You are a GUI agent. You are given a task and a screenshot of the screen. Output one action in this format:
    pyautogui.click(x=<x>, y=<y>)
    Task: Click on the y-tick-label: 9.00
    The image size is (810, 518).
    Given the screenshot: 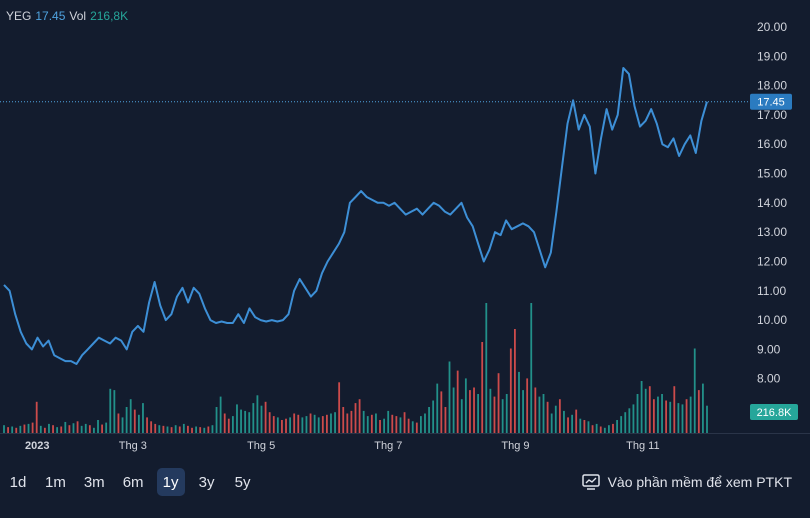 What is the action you would take?
    pyautogui.click(x=769, y=349)
    